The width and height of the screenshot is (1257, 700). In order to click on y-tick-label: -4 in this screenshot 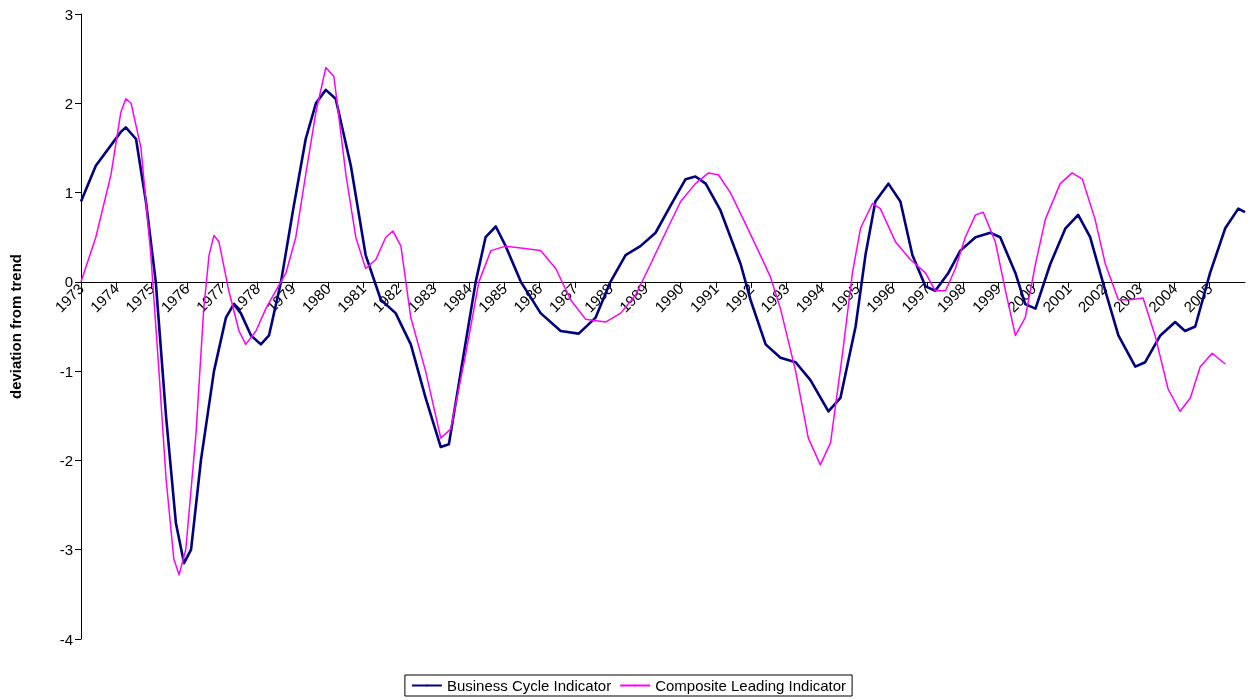, I will do `click(66, 639)`.